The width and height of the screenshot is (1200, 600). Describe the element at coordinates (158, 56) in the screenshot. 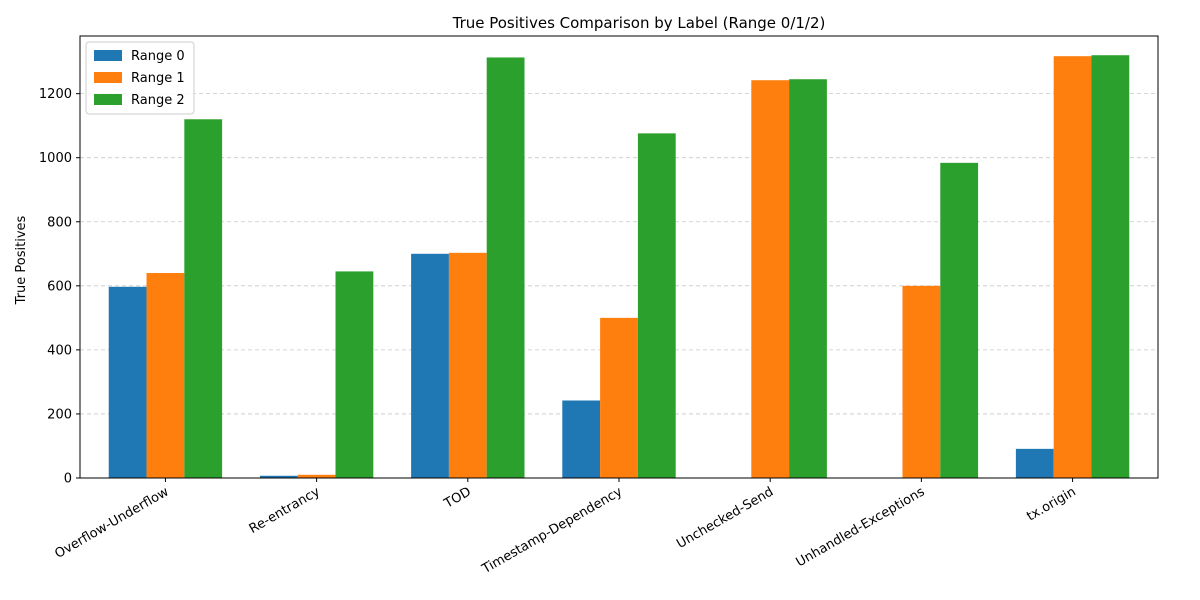

I see `legend-label: Range 0` at that location.